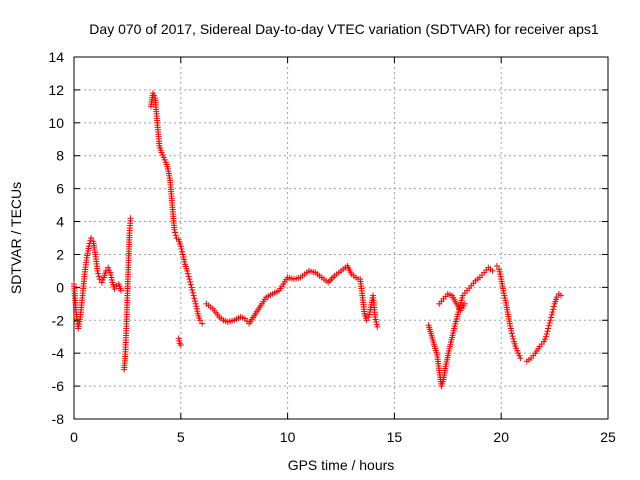 This screenshot has height=480, width=640. I want to click on y-tick-label: -6, so click(58, 386).